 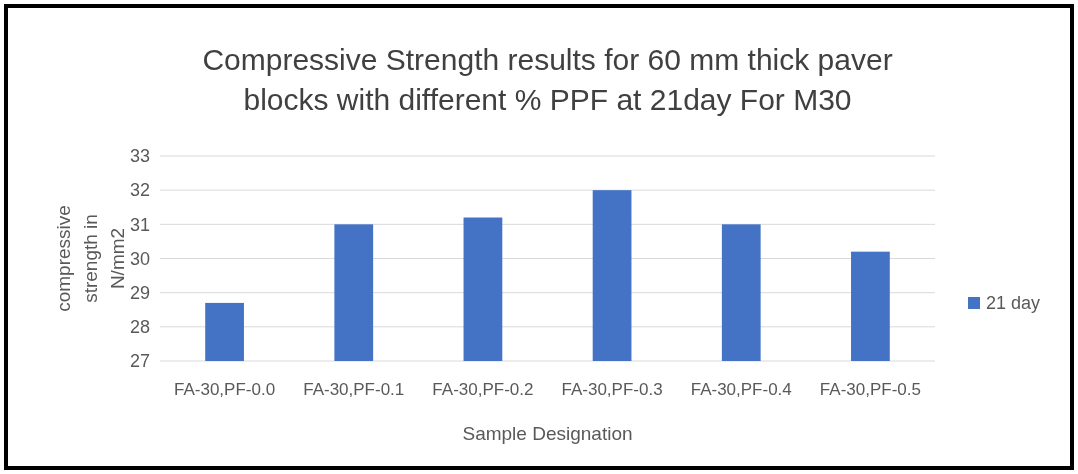 I want to click on y-tick-label: 28, so click(x=139, y=327).